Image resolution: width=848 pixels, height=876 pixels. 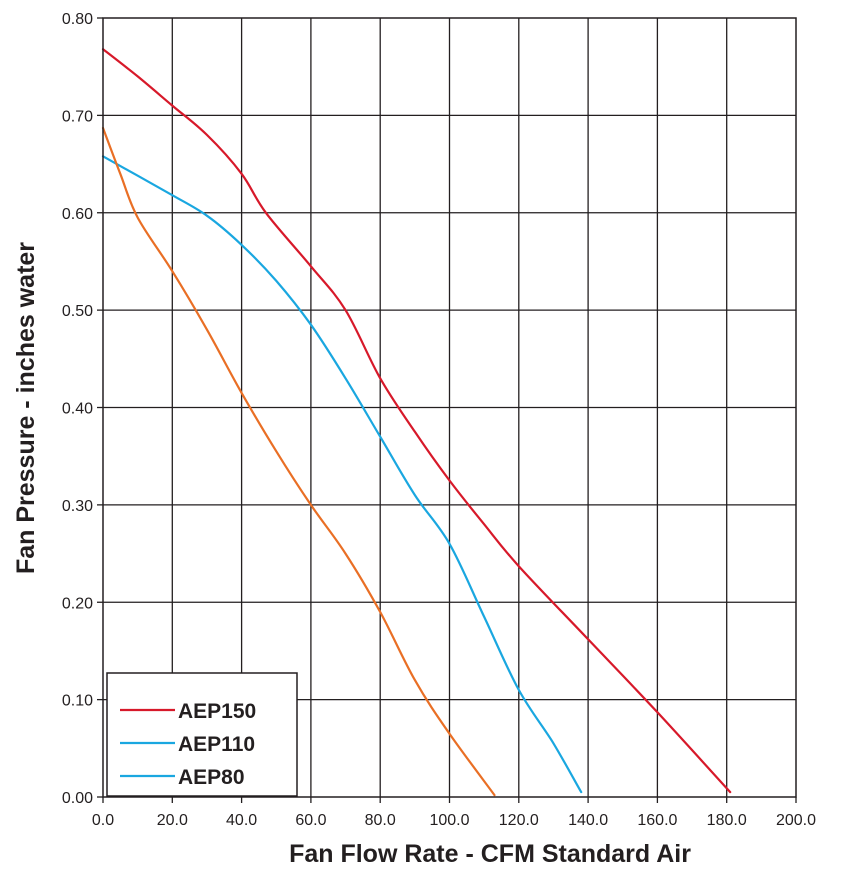 What do you see at coordinates (449, 820) in the screenshot?
I see `x-tick-label: 100.0` at bounding box center [449, 820].